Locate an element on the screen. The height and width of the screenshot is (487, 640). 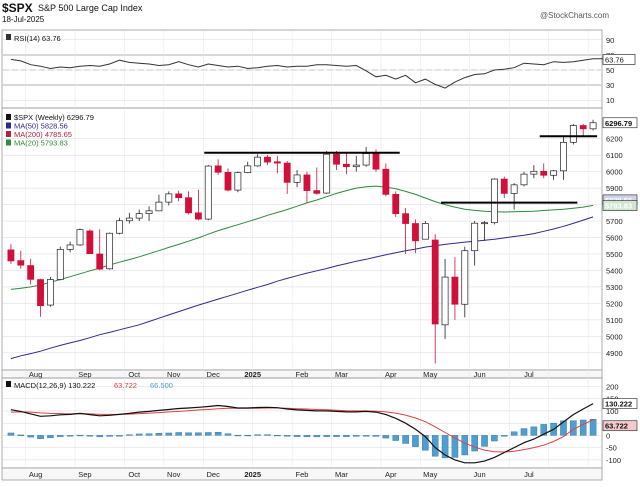
rsi-line is located at coordinates (311, 73).